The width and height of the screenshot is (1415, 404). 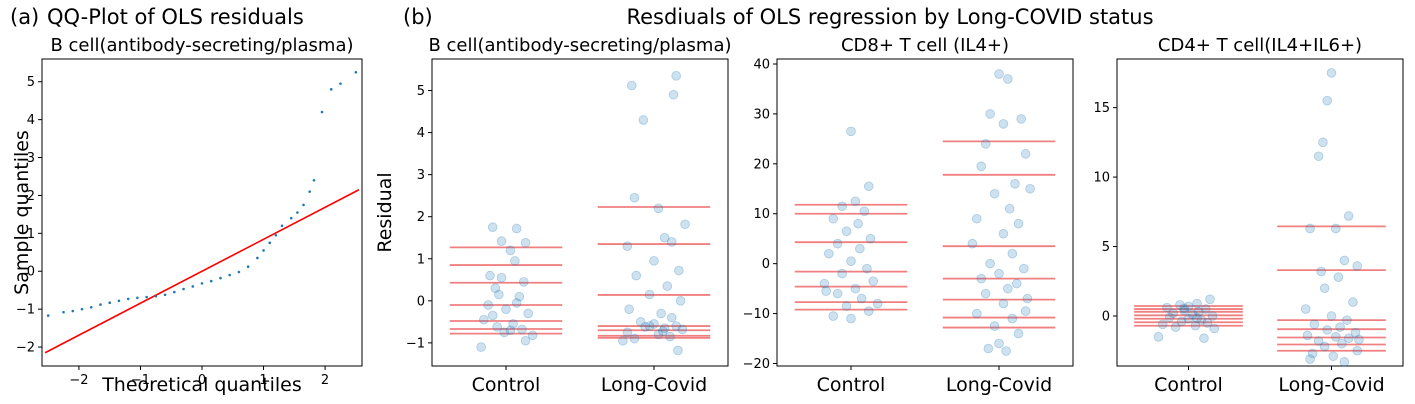 What do you see at coordinates (31, 196) in the screenshot?
I see `y-tick-label: 2` at bounding box center [31, 196].